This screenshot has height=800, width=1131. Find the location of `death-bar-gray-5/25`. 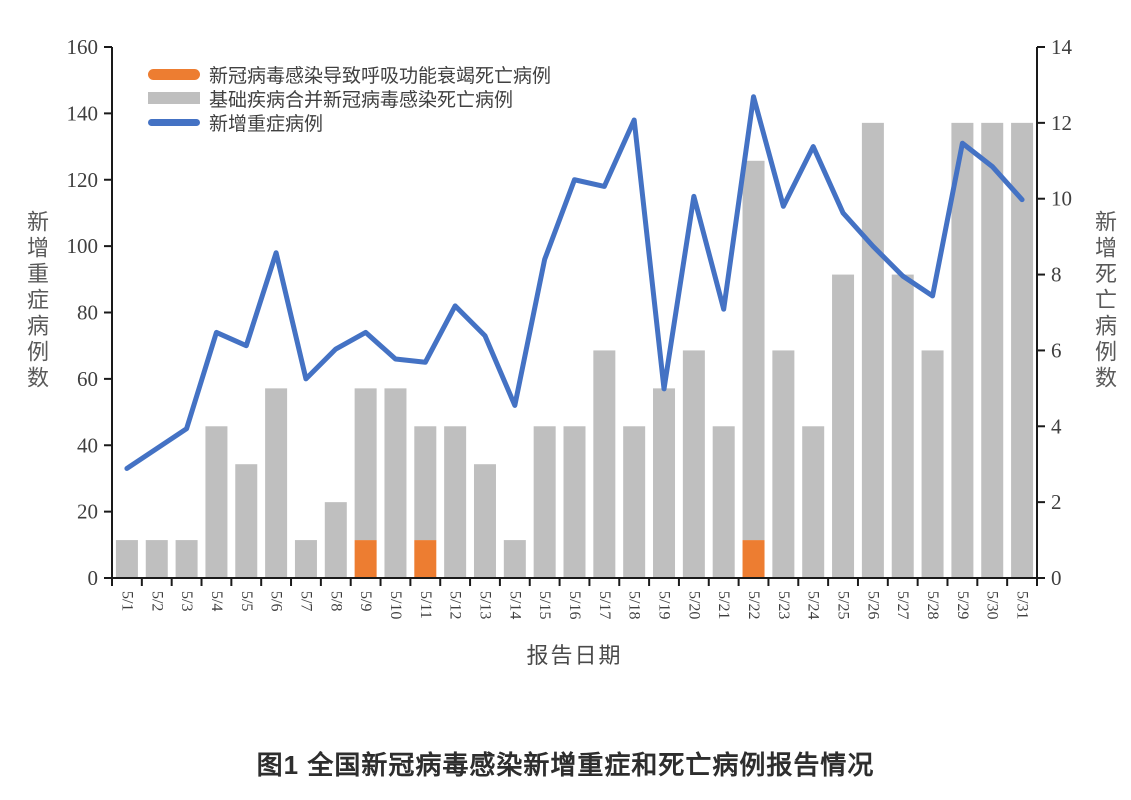

death-bar-gray-5/25 is located at coordinates (843, 426).